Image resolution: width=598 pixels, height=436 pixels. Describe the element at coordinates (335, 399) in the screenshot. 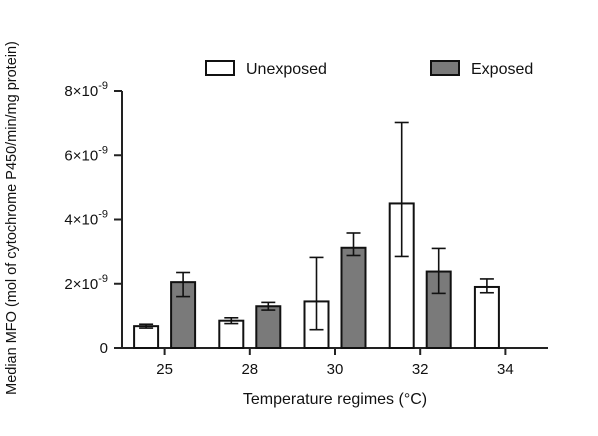

I see `x-axis-title: Temperature regimes (°C)` at that location.